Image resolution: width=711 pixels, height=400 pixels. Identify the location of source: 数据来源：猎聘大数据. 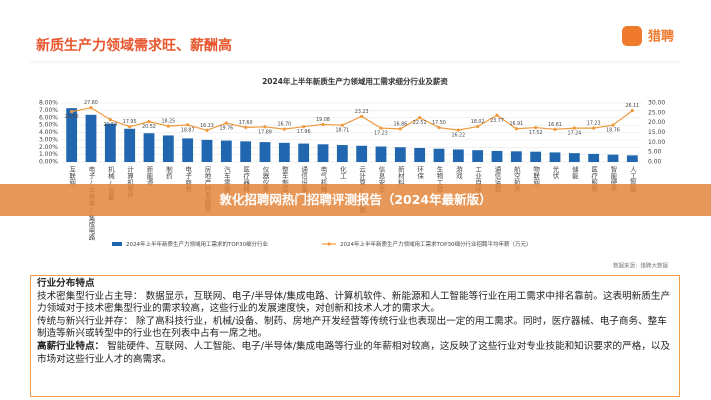
(641, 266).